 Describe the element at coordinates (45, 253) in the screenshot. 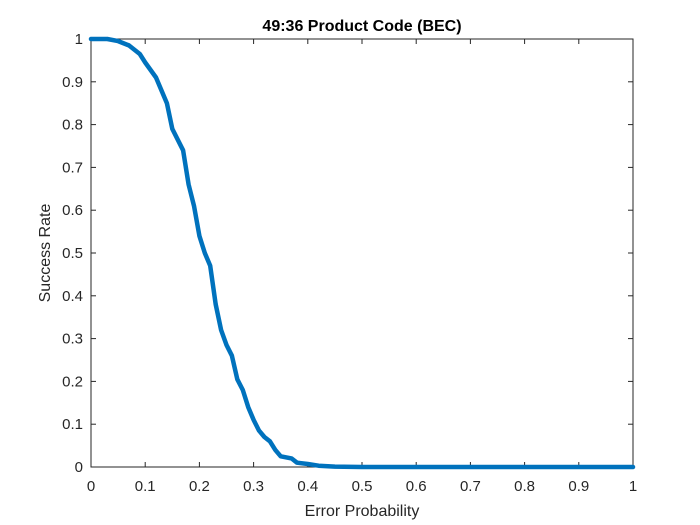

I see `y-axis-label: Success Rate` at that location.